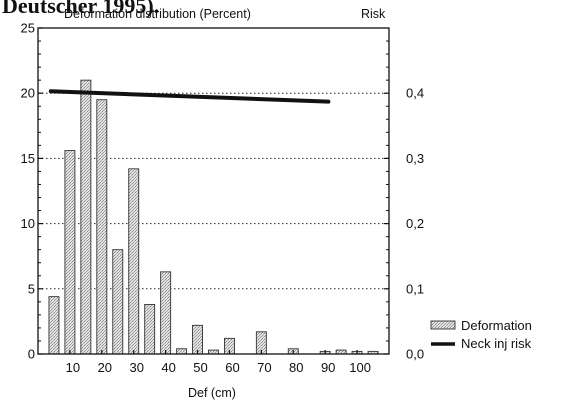 The width and height of the screenshot is (561, 401). What do you see at coordinates (296, 367) in the screenshot?
I see `x-tick-label: 80` at bounding box center [296, 367].